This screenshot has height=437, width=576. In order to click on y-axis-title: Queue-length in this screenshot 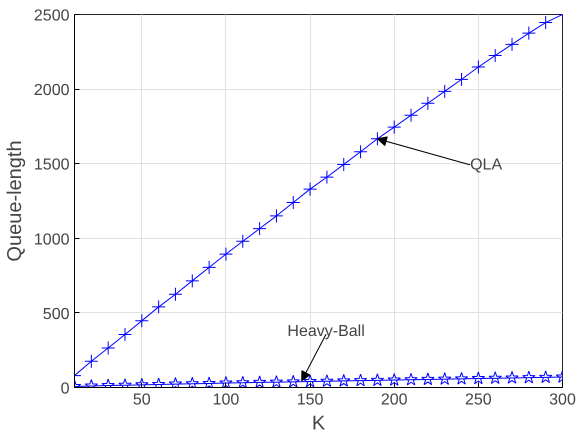, I will do `click(15, 201)`.